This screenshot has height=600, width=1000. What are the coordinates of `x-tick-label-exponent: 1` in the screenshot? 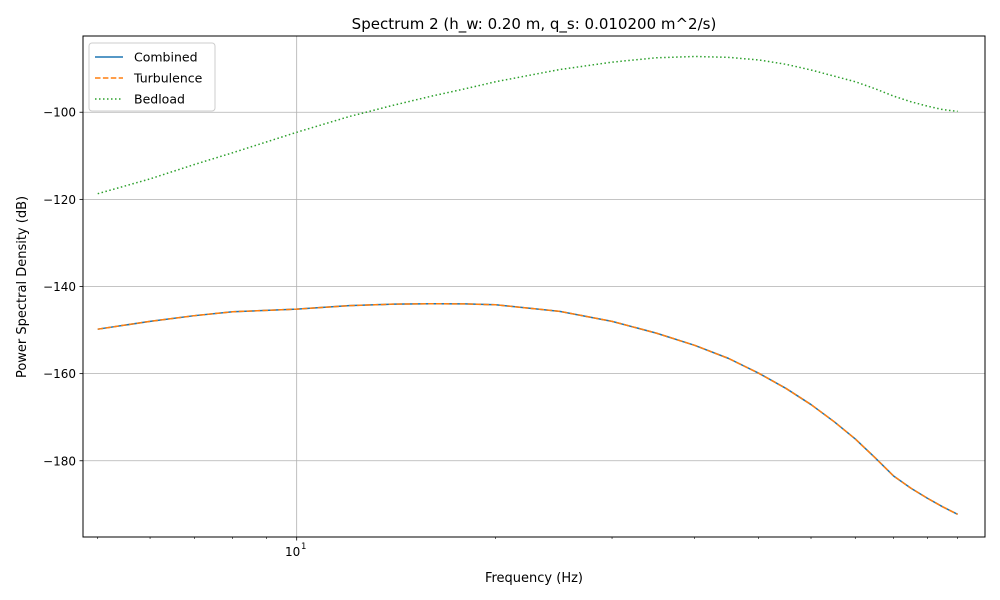 It's located at (303, 547).